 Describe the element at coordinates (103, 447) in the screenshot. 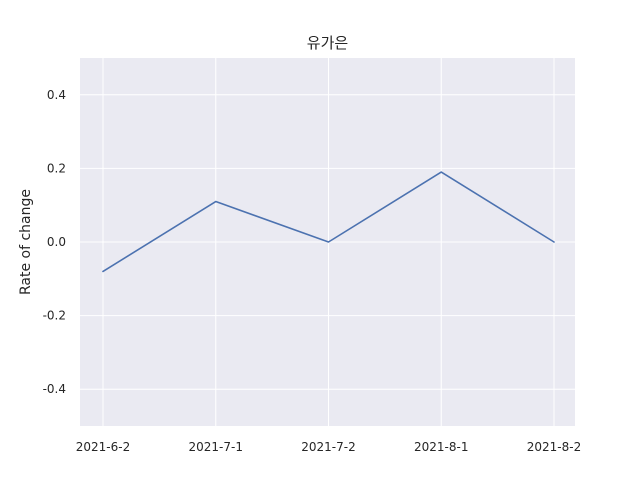

I see `x-tick-label: 2021-6-2` at that location.